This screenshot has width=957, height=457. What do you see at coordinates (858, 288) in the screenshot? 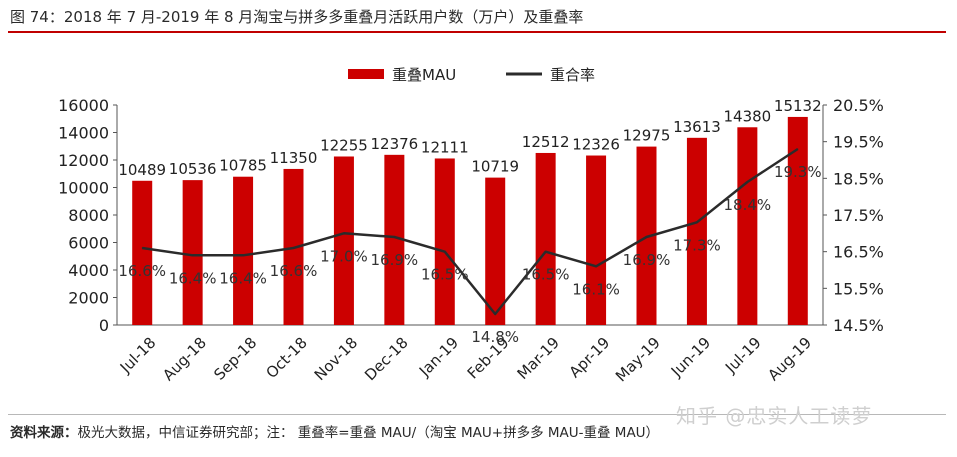
I see `right-axis-tick-label: 15.5%` at bounding box center [858, 288].